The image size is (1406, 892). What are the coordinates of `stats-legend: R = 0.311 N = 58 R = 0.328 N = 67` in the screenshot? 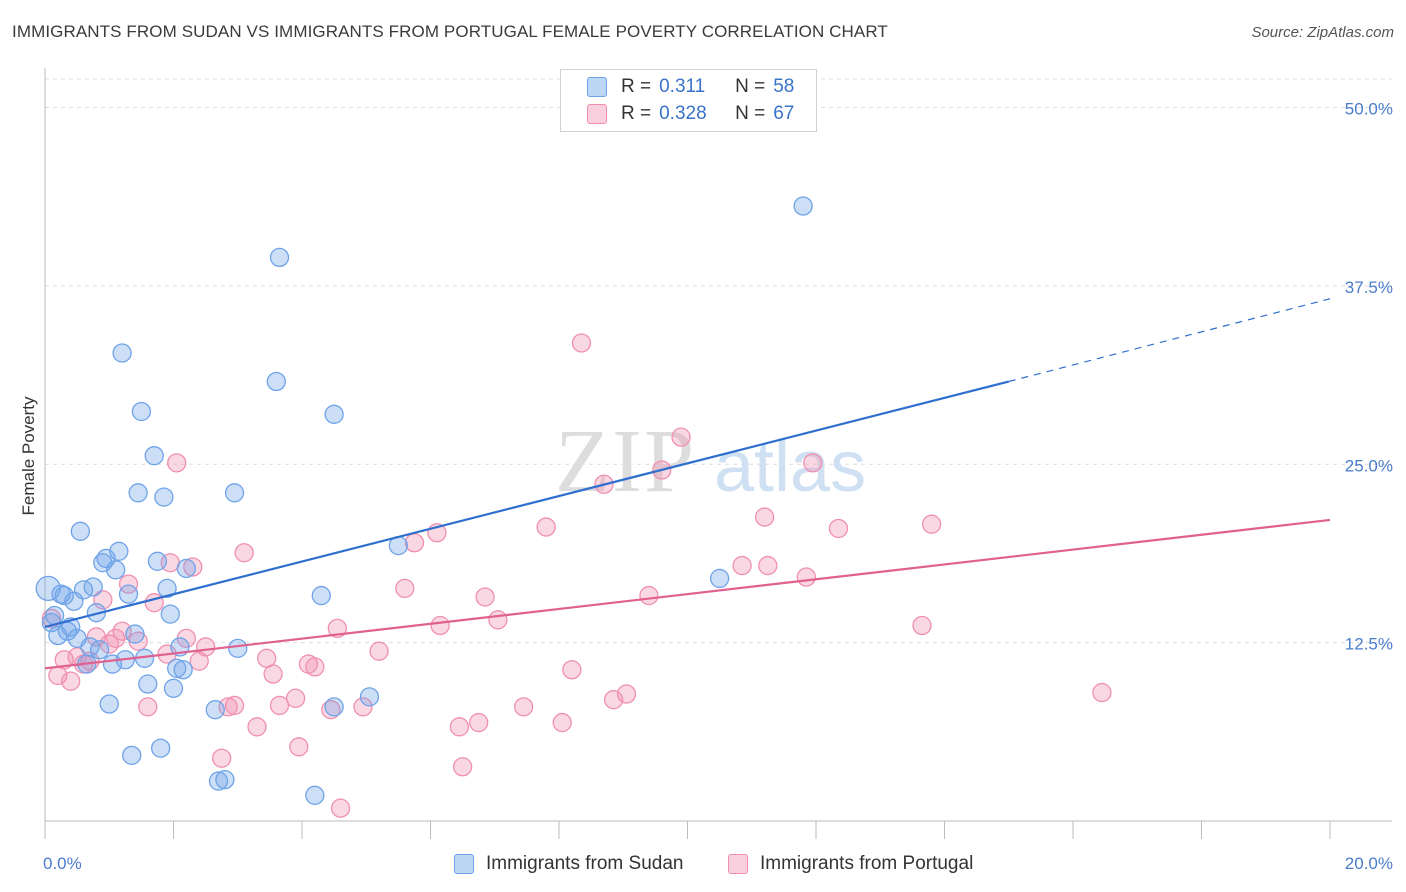 It's located at (688, 100).